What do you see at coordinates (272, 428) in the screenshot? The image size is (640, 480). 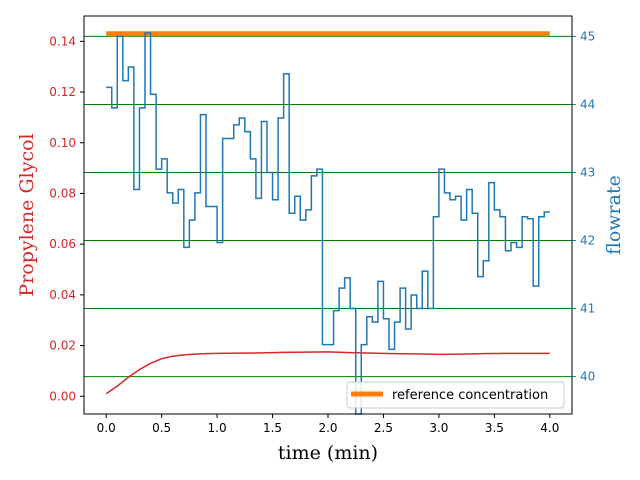 I see `x-tick-label: 1.5` at bounding box center [272, 428].